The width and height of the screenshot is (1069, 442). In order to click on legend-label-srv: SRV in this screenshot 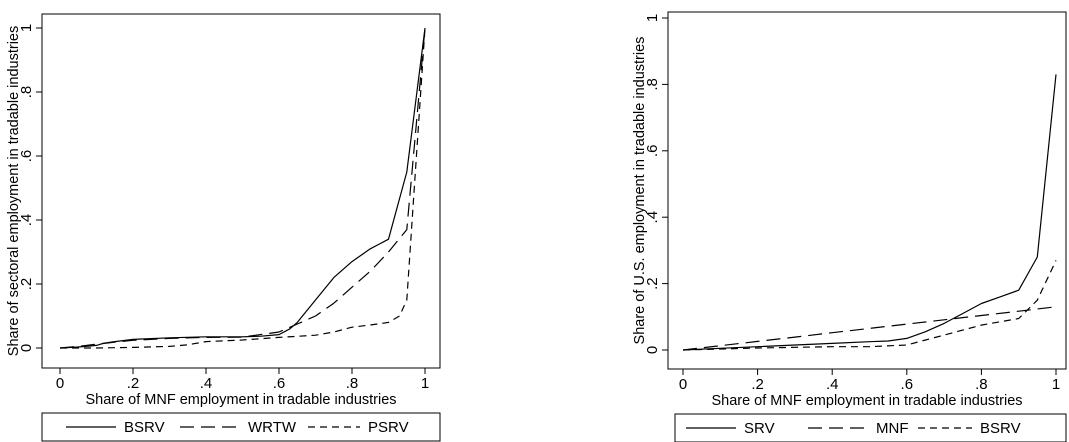, I will do `click(759, 428)`.